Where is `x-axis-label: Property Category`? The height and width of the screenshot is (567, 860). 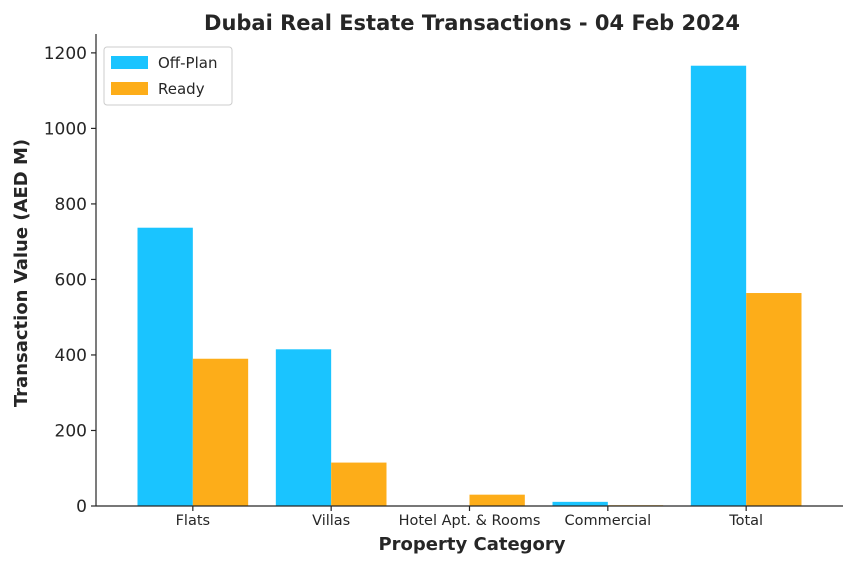 x-axis-label: Property Category is located at coordinates (471, 544).